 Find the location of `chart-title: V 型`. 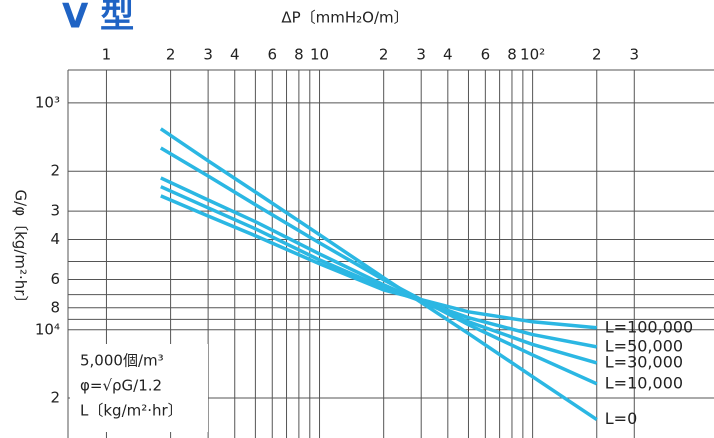

chart-title: V 型 is located at coordinates (98, 18).